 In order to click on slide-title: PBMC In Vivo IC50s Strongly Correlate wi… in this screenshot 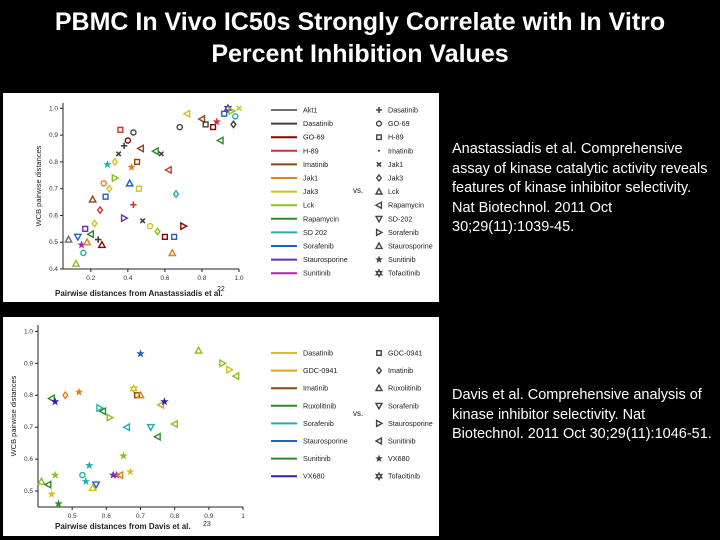, I will do `click(360, 38)`.